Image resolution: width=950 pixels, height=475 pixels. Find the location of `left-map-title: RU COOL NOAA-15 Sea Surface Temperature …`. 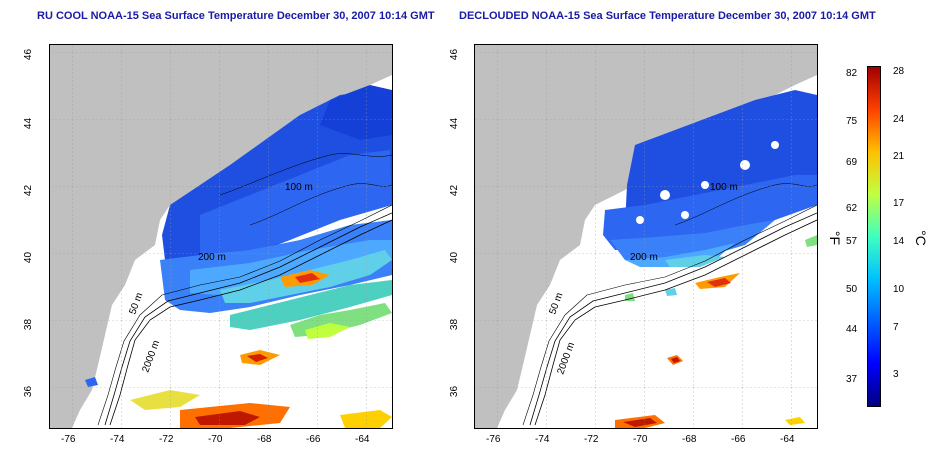

left-map-title: RU COOL NOAA-15 Sea Surface Temperature … is located at coordinates (236, 16).